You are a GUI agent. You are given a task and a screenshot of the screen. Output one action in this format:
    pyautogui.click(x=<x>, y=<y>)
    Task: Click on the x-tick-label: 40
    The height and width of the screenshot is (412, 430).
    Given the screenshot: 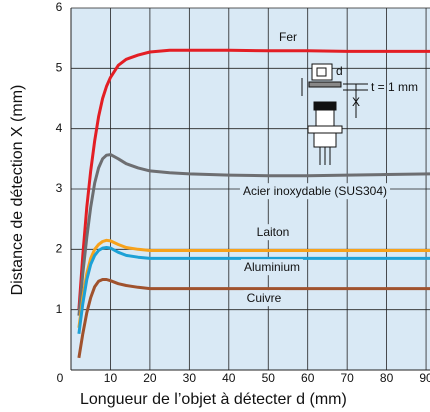 What is the action you would take?
    pyautogui.click(x=229, y=378)
    